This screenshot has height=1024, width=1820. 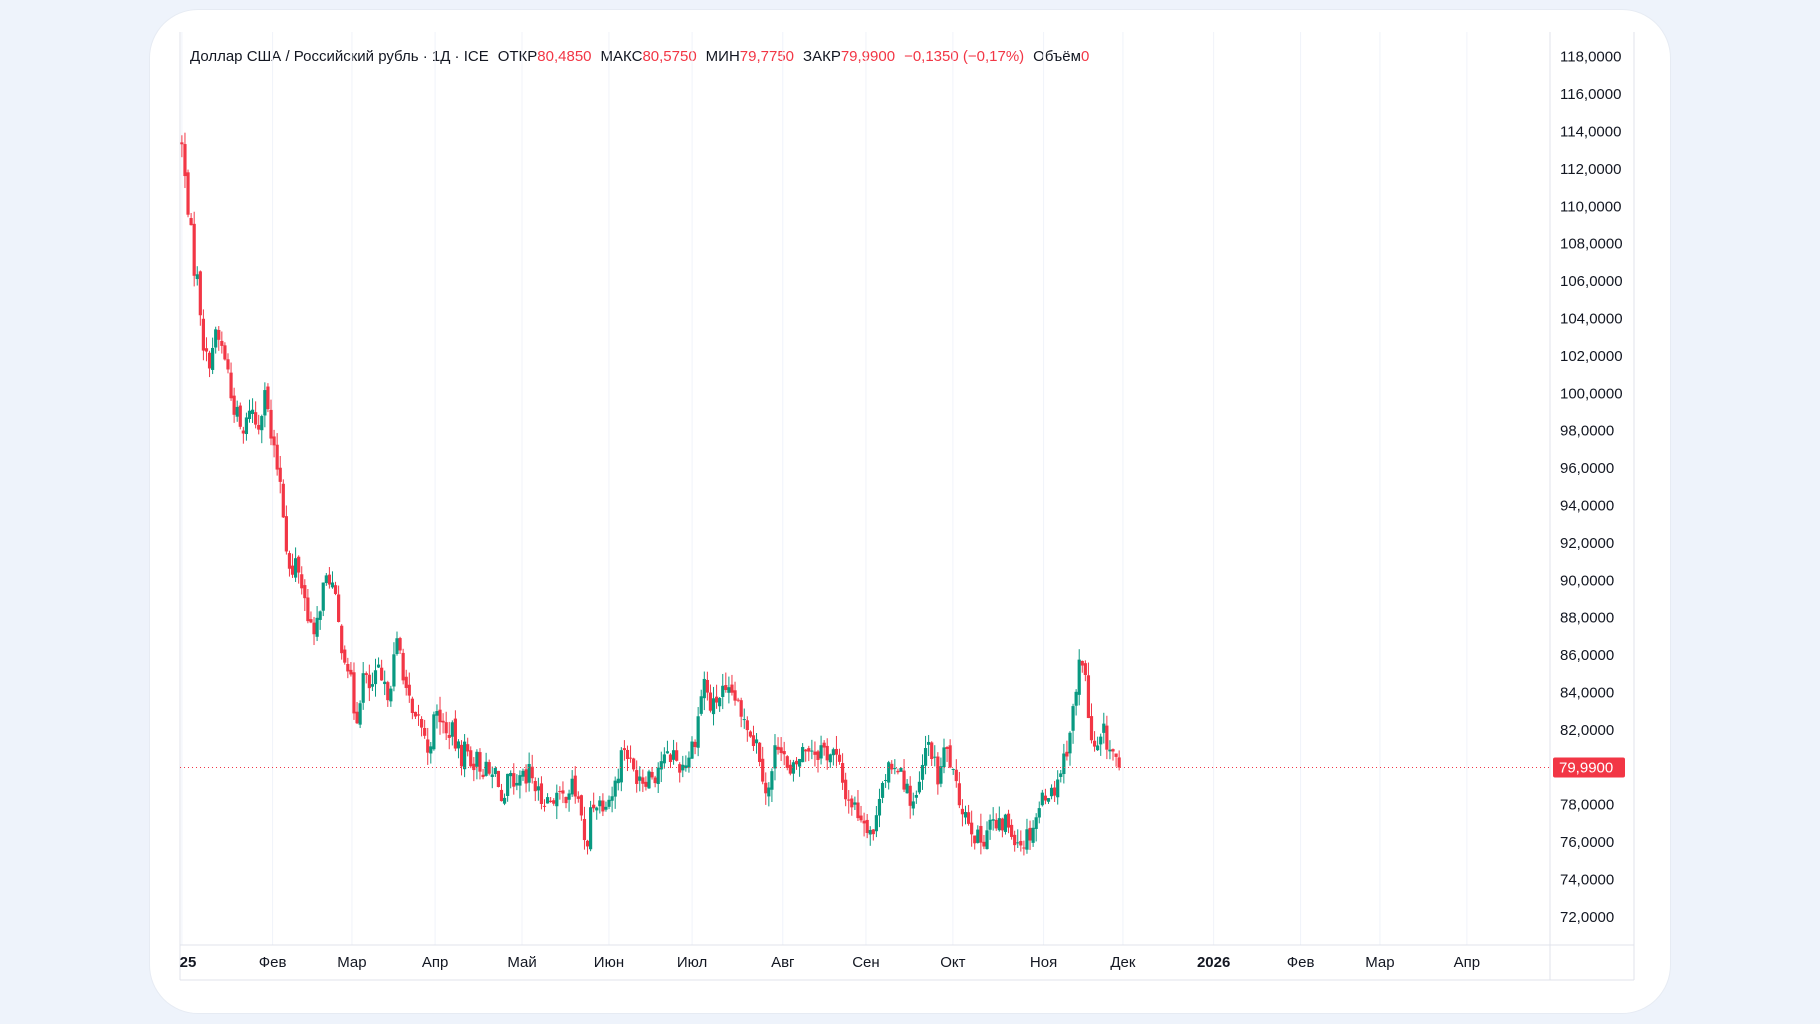 I want to click on time-tick-label: Май, so click(x=521, y=962).